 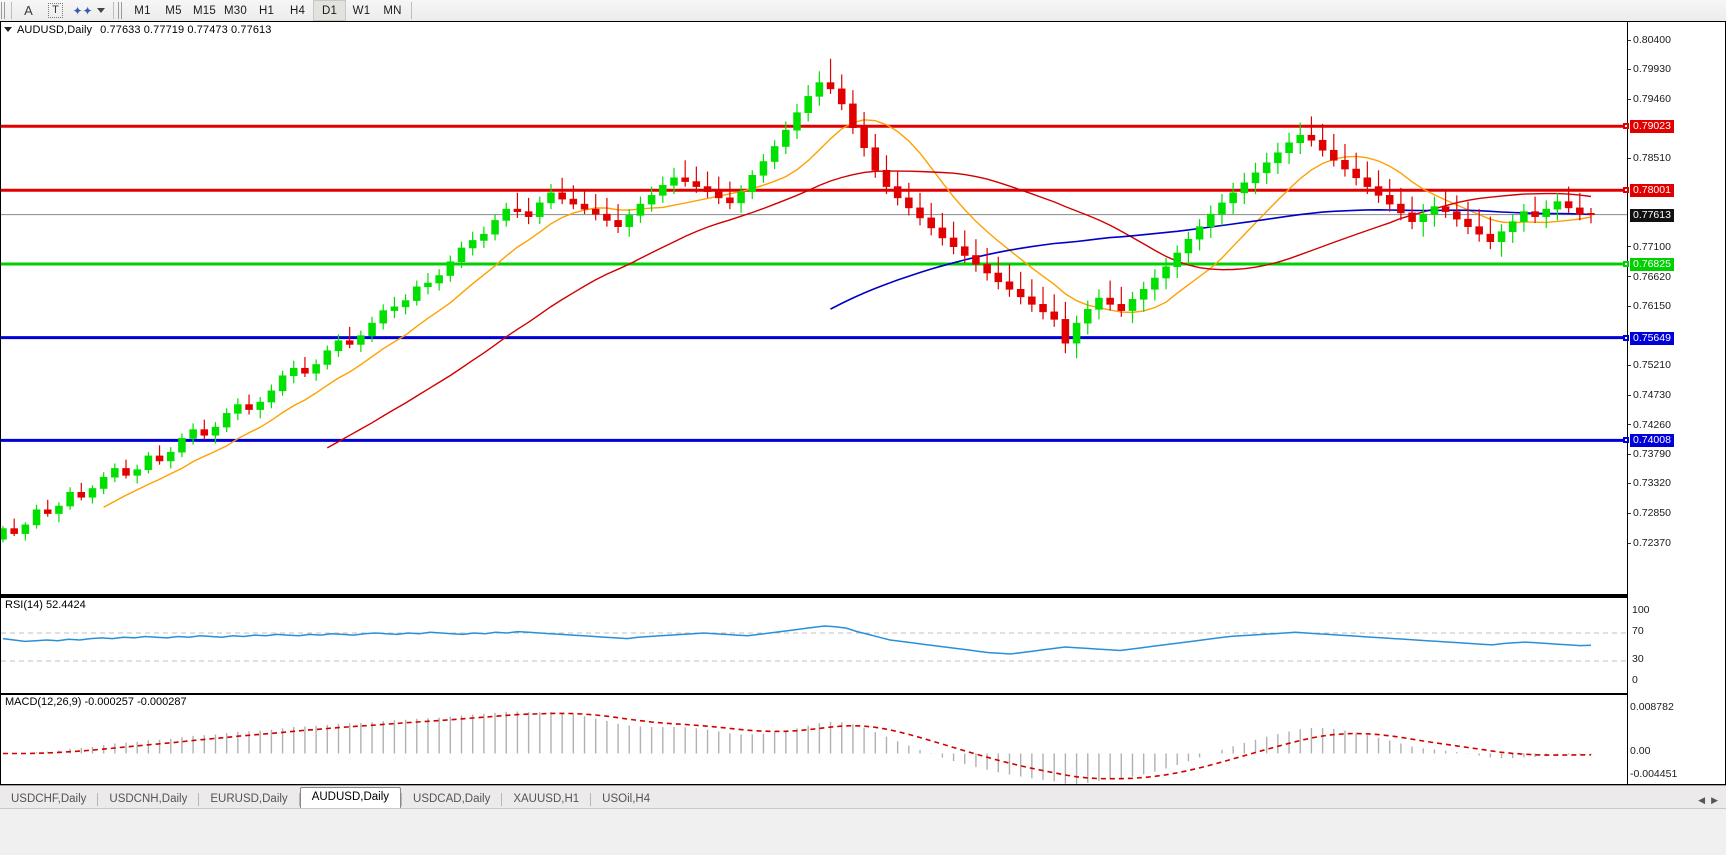 What do you see at coordinates (1652, 441) in the screenshot?
I see `price-level-tag-support: 0.74008` at bounding box center [1652, 441].